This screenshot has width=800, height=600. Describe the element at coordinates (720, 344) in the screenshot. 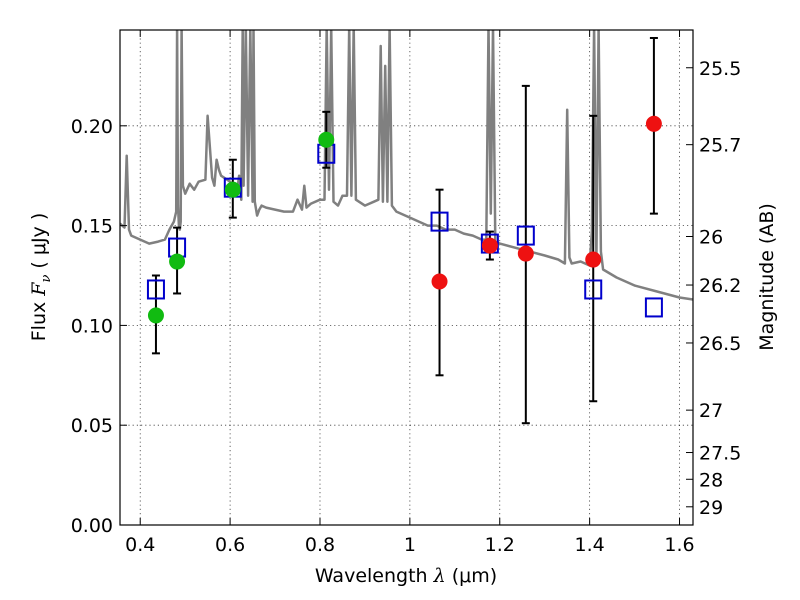

I see `magnitude-tick-label: 26.5` at that location.